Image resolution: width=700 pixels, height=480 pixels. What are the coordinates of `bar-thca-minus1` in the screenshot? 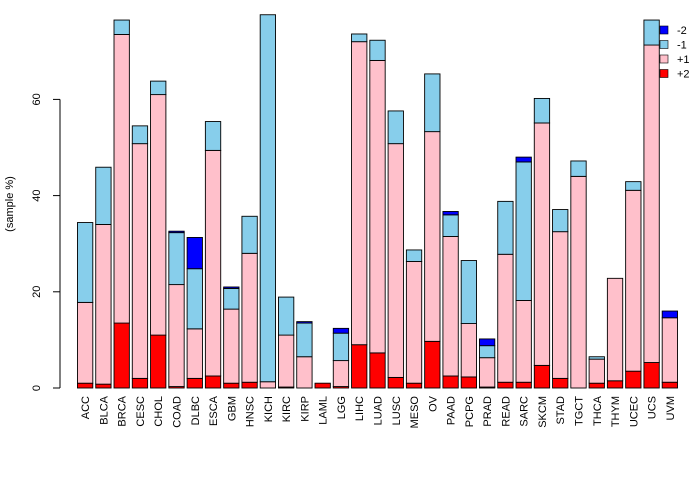 It's located at (596, 358).